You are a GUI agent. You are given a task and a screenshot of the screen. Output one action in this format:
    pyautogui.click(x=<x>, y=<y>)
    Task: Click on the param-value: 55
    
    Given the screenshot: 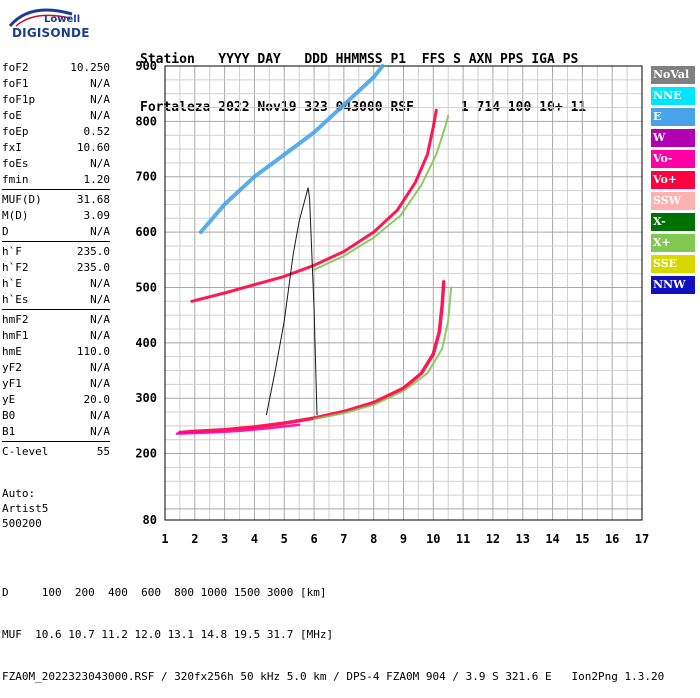 What is the action you would take?
    pyautogui.click(x=103, y=451)
    